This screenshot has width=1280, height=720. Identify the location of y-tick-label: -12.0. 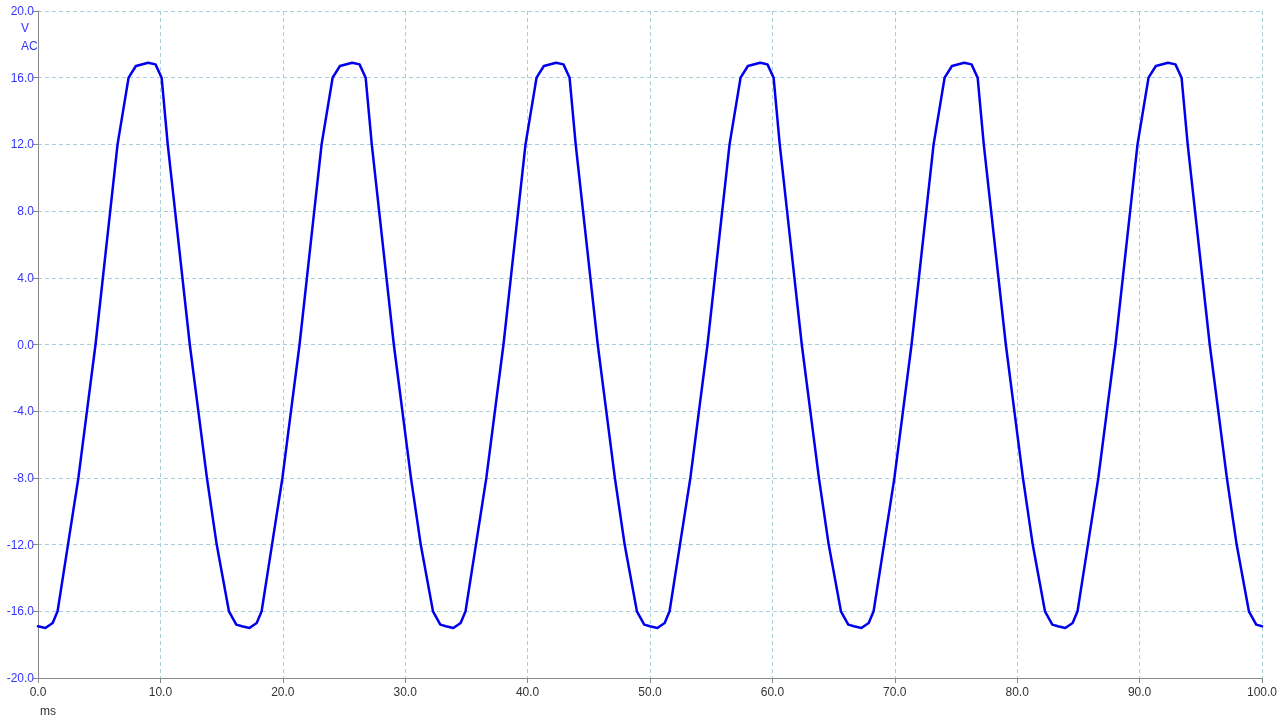
(20, 544).